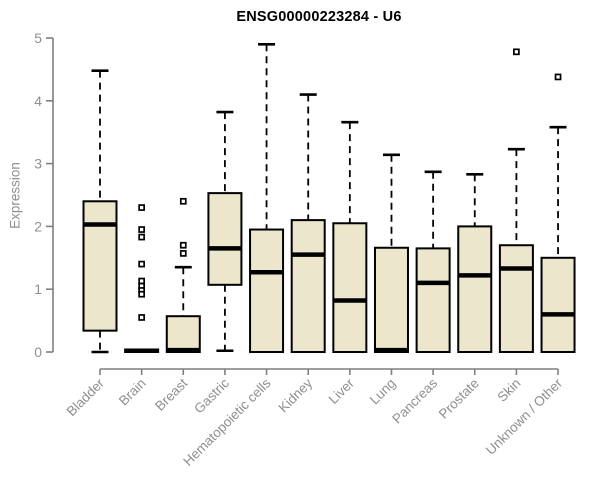  What do you see at coordinates (383, 392) in the screenshot?
I see `x-category-label: Lung` at bounding box center [383, 392].